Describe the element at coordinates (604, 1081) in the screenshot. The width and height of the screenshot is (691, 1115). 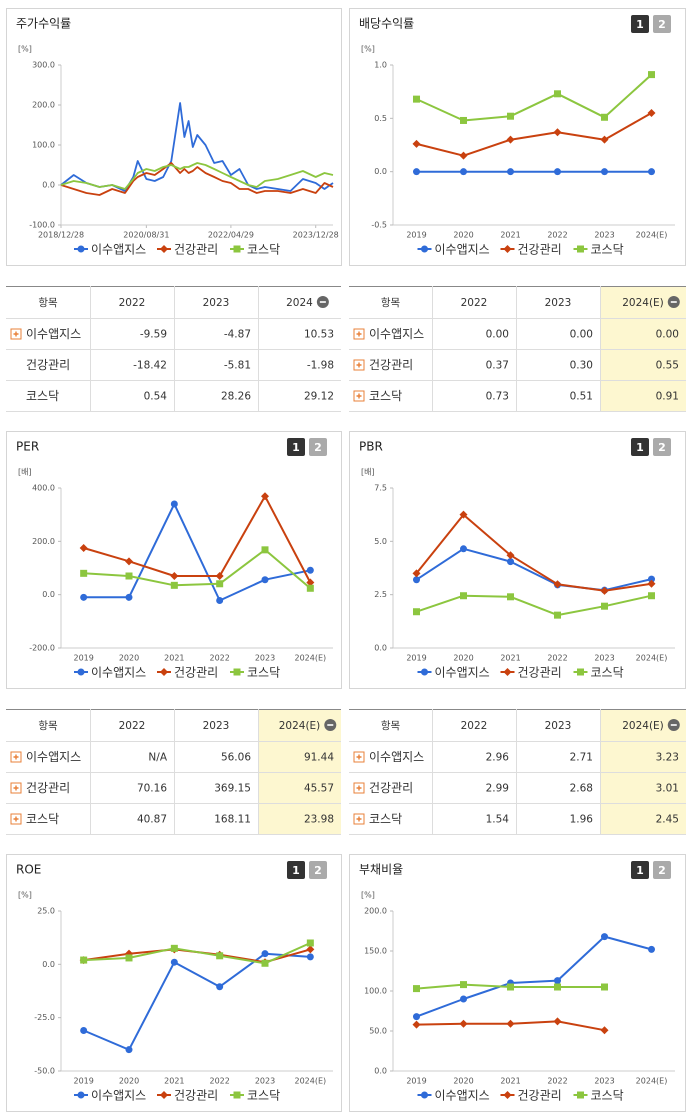
I see `x-tick-label: 2023` at that location.